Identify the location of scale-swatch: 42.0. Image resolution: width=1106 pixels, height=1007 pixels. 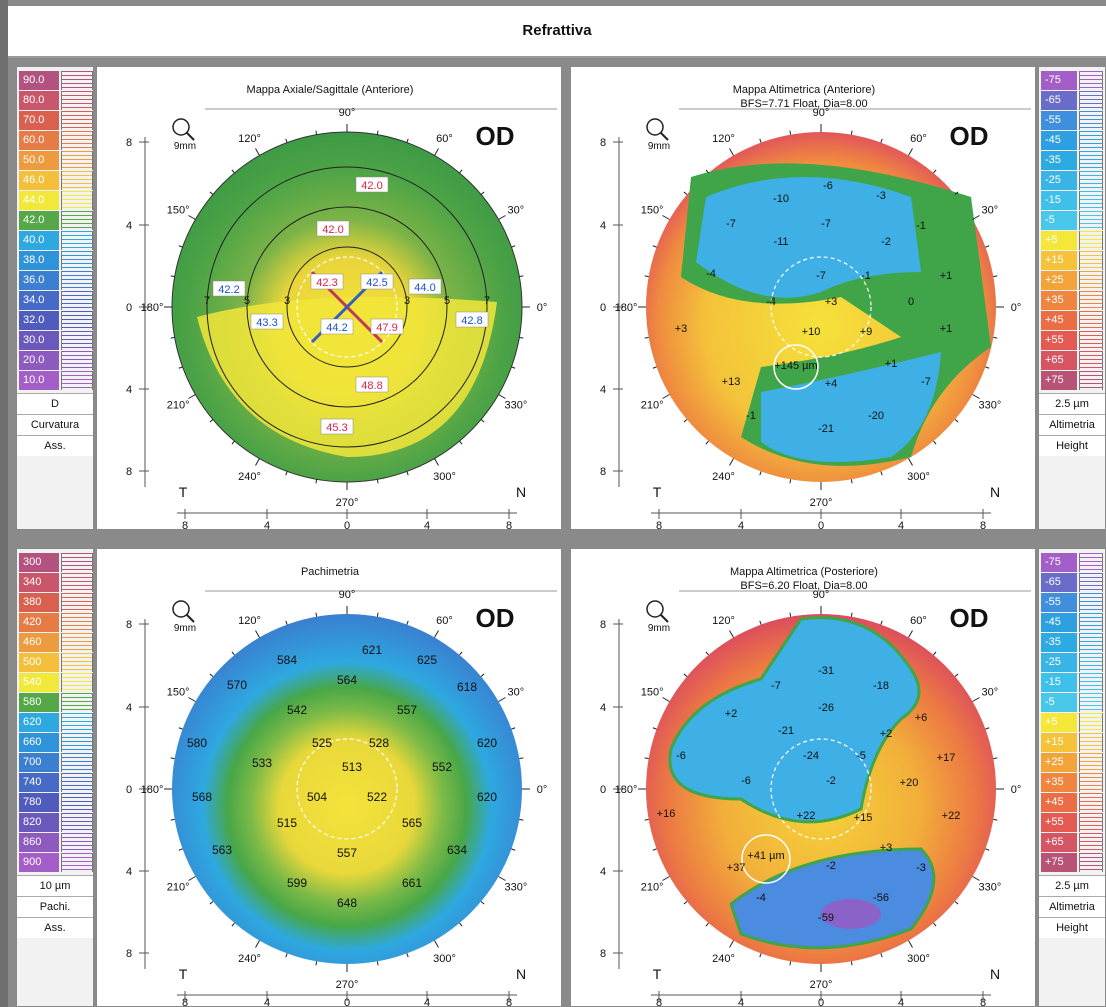
(39, 220).